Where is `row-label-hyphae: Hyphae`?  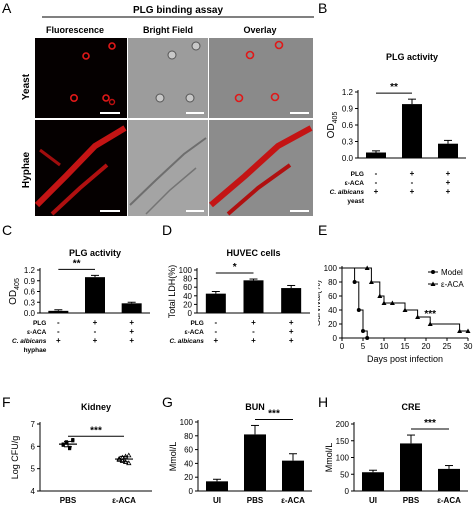
row-label-hyphae: Hyphae is located at coordinates (26, 170).